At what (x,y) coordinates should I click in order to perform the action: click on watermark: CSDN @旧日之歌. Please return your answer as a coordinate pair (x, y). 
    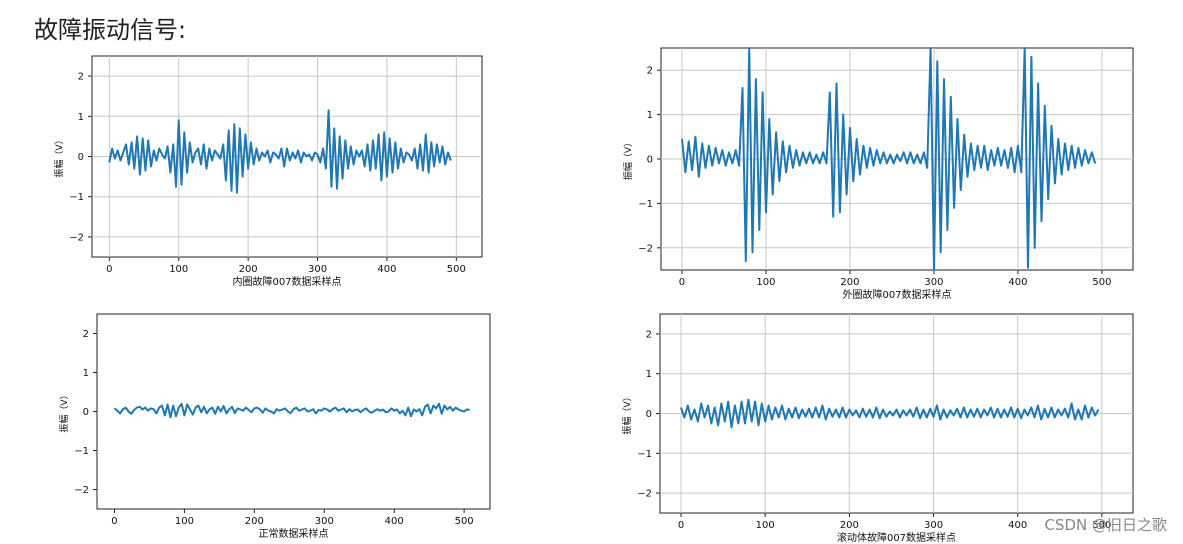
    Looking at the image, I should click on (1105, 525).